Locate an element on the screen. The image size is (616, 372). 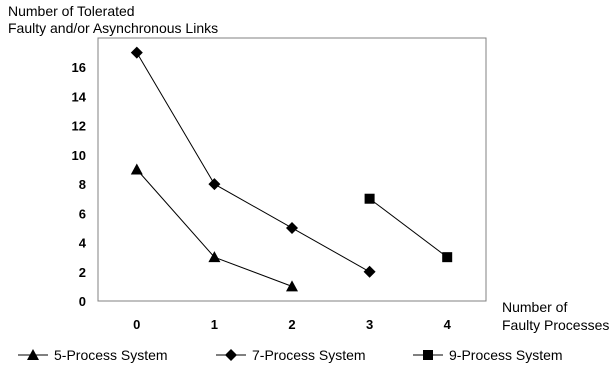
y-tick-label: 12 is located at coordinates (79, 126).